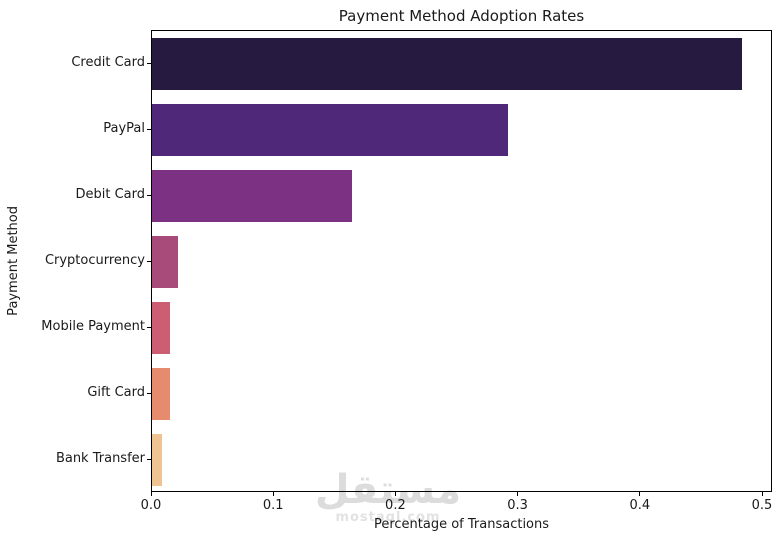 This screenshot has height=547, width=782. I want to click on x-tick-label-0.3: 0.3, so click(517, 505).